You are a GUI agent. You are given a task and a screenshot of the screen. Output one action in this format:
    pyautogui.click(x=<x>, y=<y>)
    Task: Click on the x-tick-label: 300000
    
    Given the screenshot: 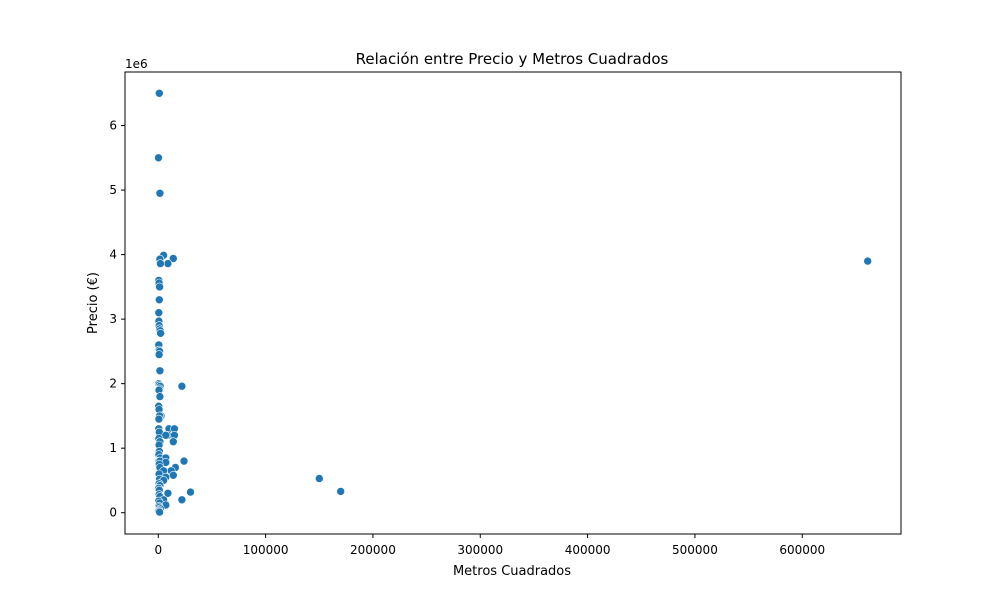 What is the action you would take?
    pyautogui.click(x=480, y=550)
    